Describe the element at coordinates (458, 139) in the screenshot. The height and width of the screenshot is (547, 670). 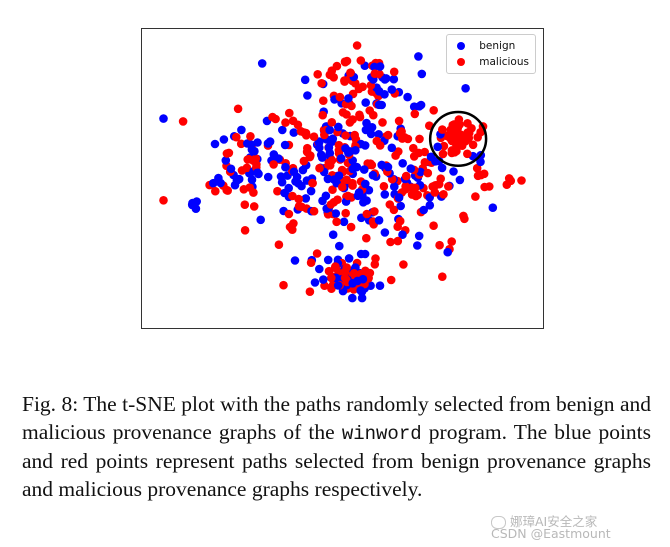
I see `highlight-circle` at that location.